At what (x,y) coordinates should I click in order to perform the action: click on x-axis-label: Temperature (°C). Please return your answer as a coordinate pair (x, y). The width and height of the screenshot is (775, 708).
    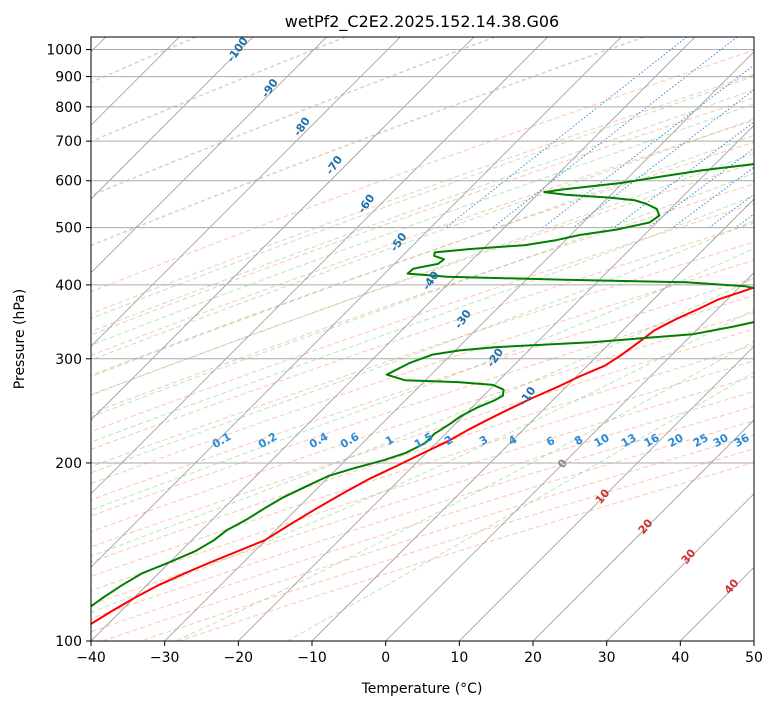
    Looking at the image, I should click on (422, 689).